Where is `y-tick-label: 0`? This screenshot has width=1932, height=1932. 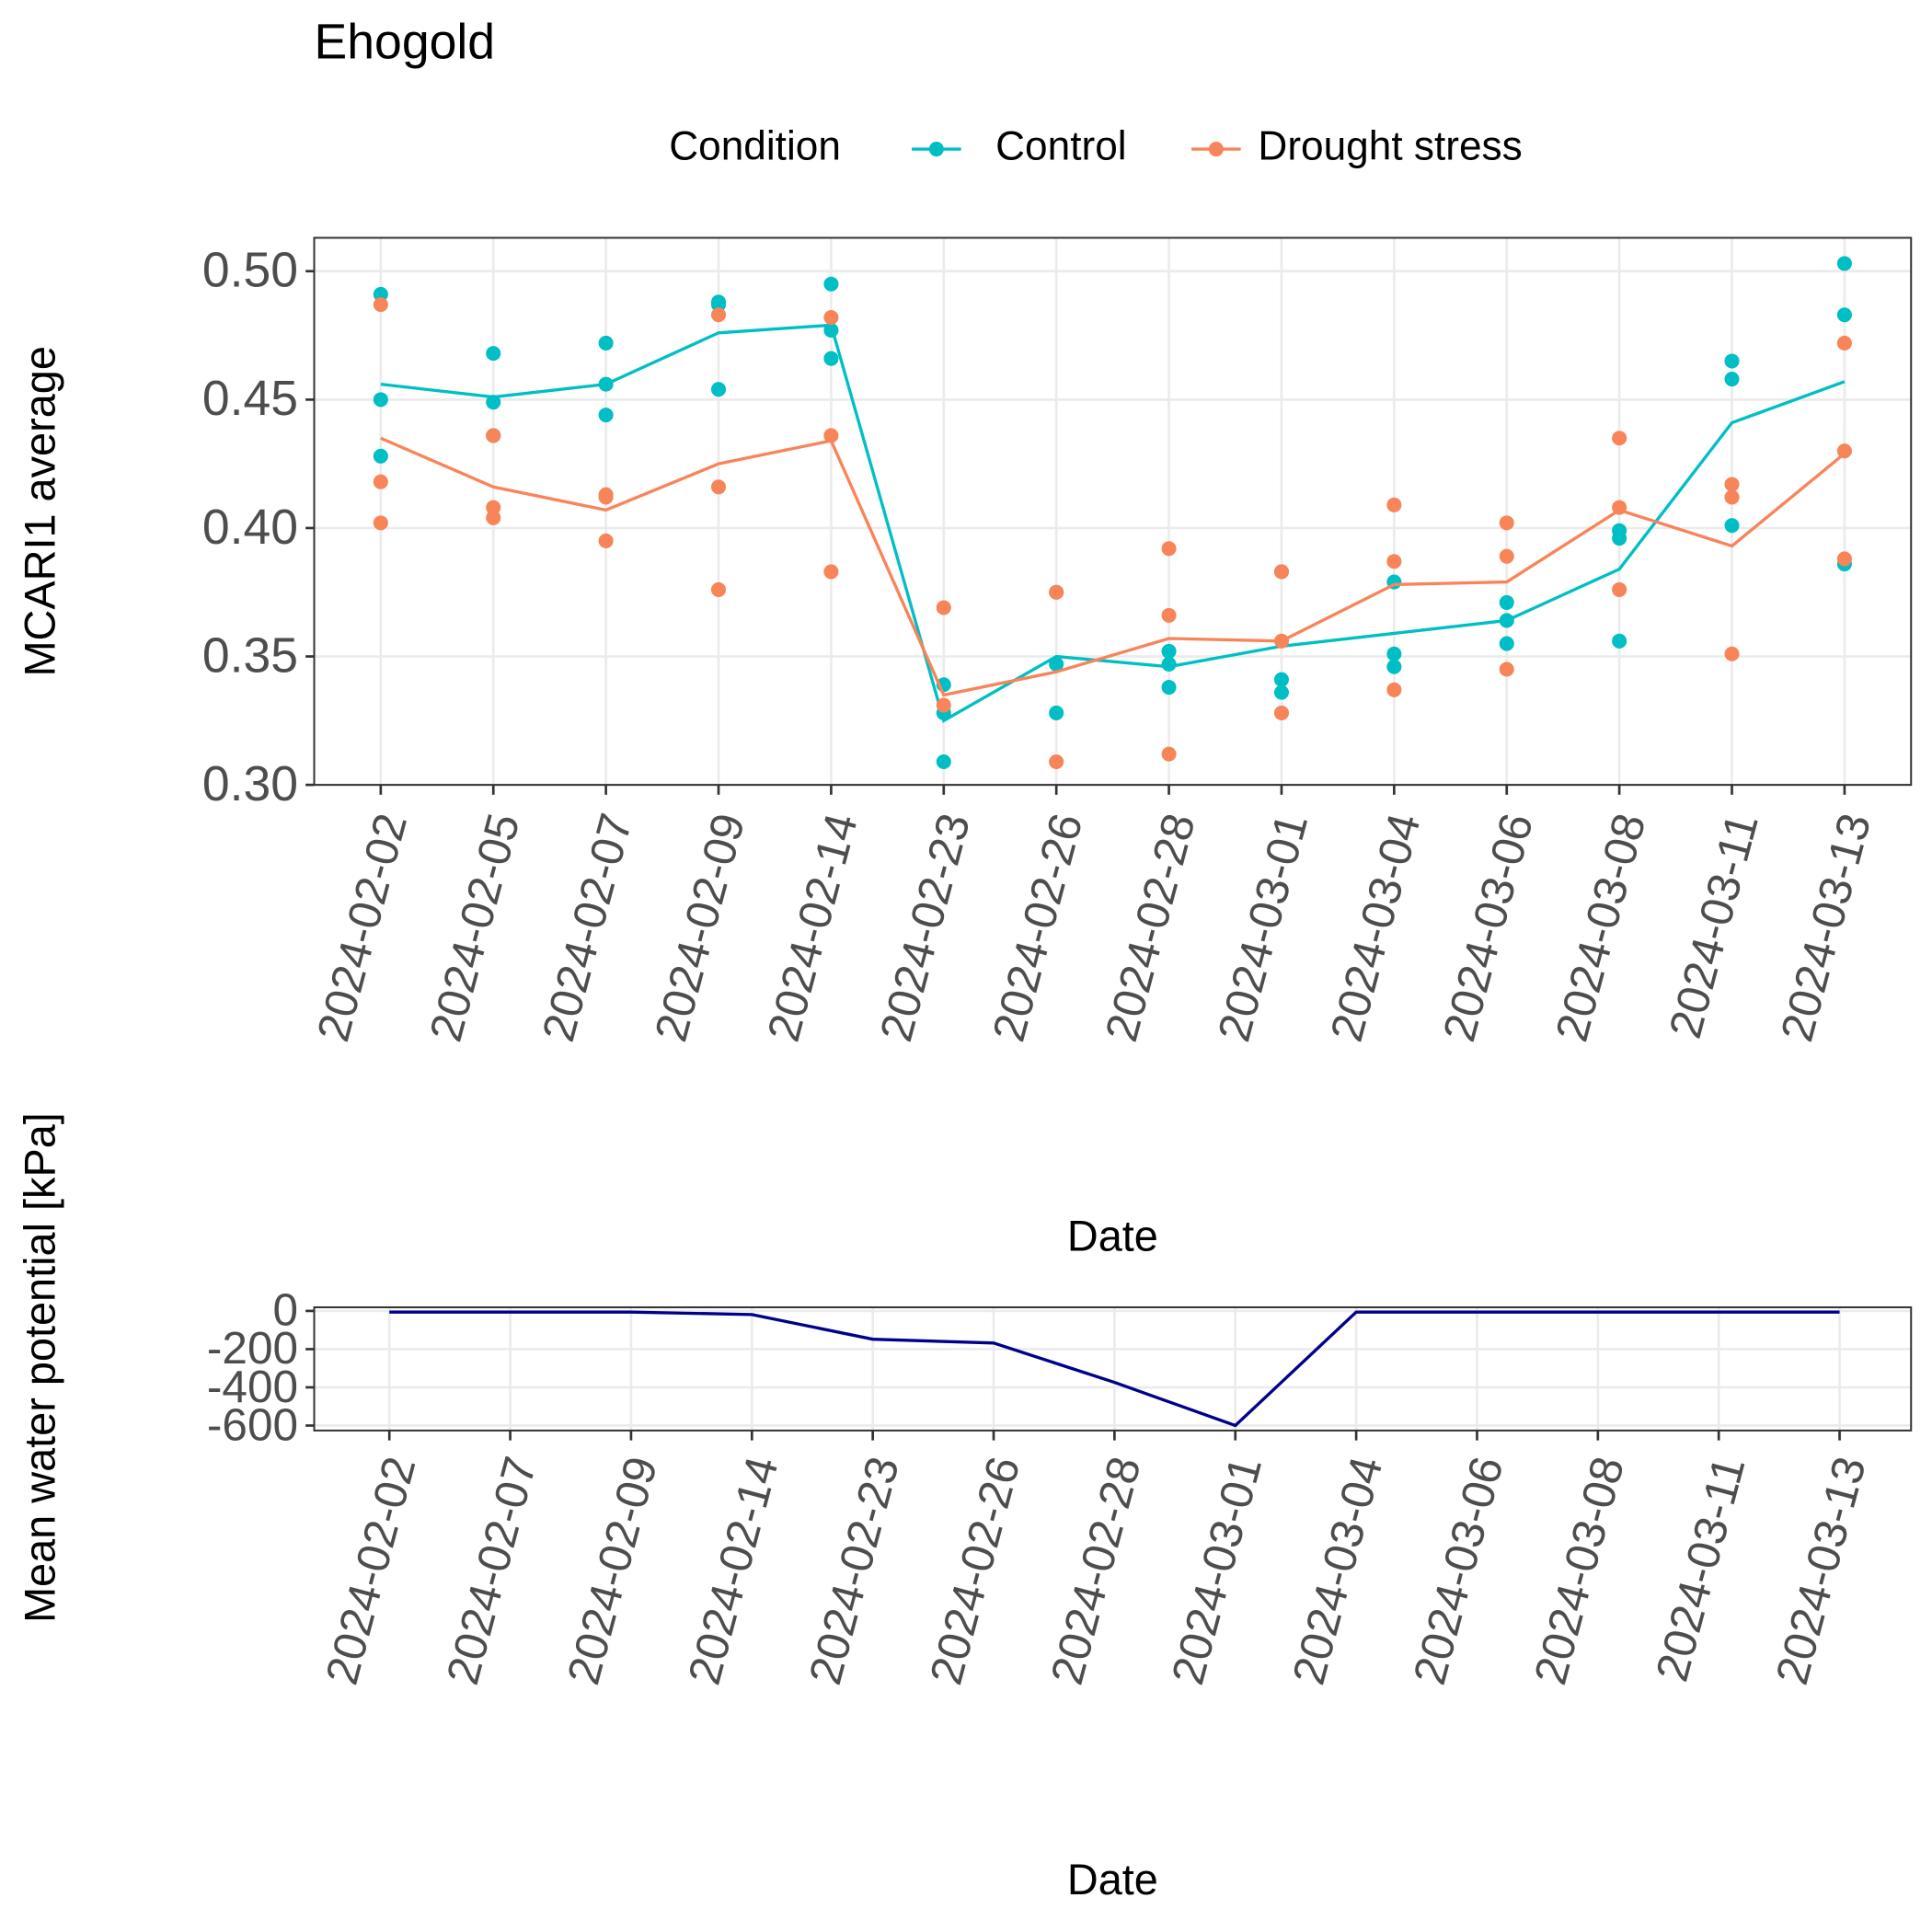
y-tick-label: 0 is located at coordinates (286, 1310).